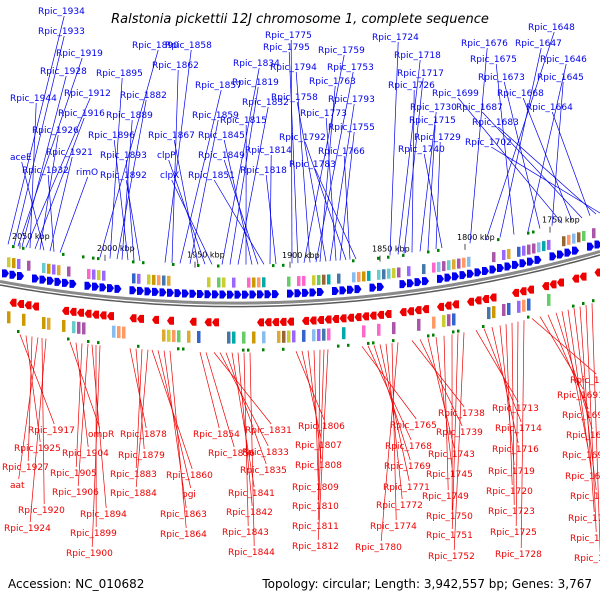 The width and height of the screenshot is (600, 600). Describe the element at coordinates (417, 56) in the screenshot. I see `forward-gene-label: Rpic_1718` at that location.